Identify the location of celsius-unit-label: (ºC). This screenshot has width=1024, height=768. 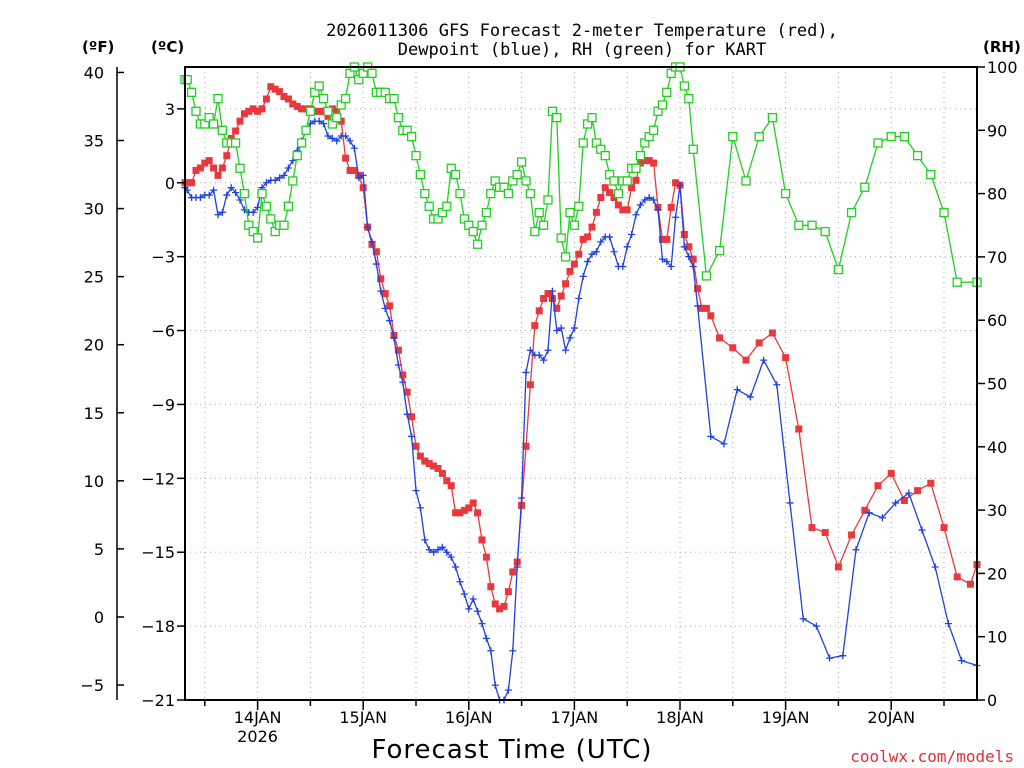
(167, 47).